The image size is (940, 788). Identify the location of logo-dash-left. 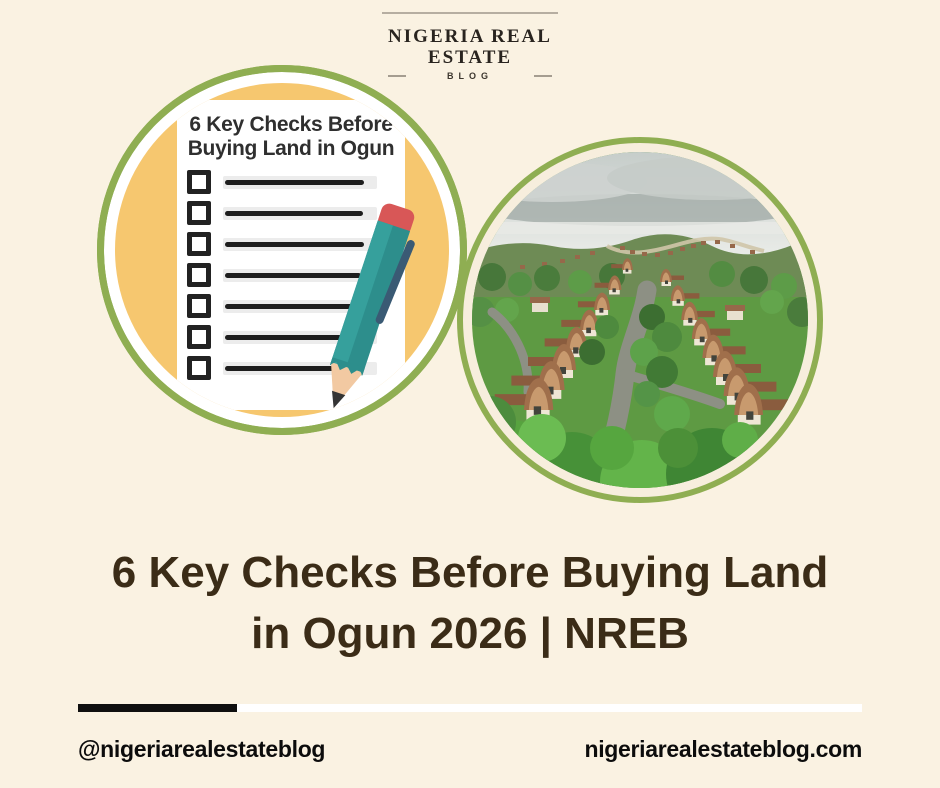
(397, 76).